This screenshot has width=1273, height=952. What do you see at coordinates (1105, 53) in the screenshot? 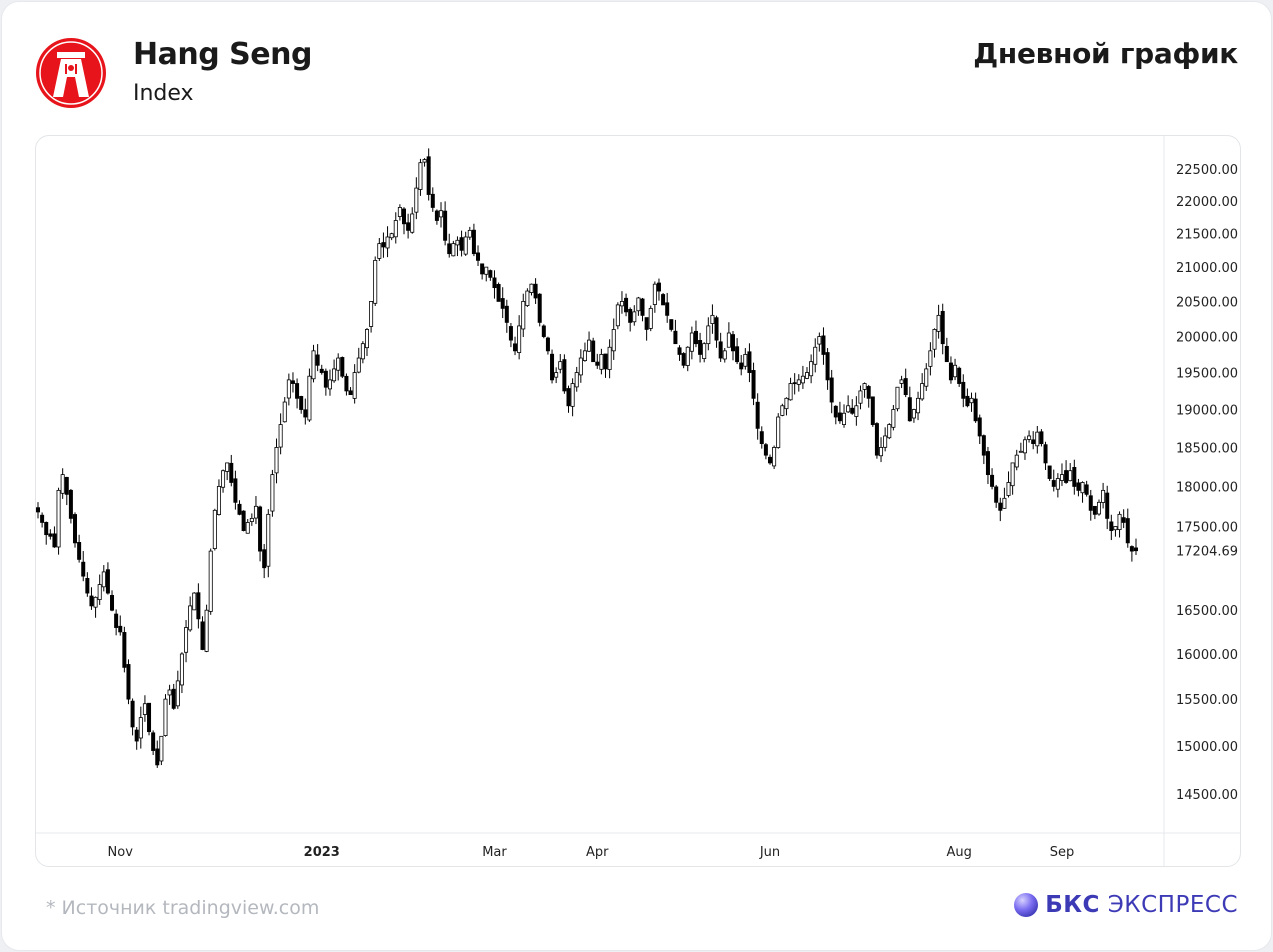
I see `period-label: Дневной график` at bounding box center [1105, 53].